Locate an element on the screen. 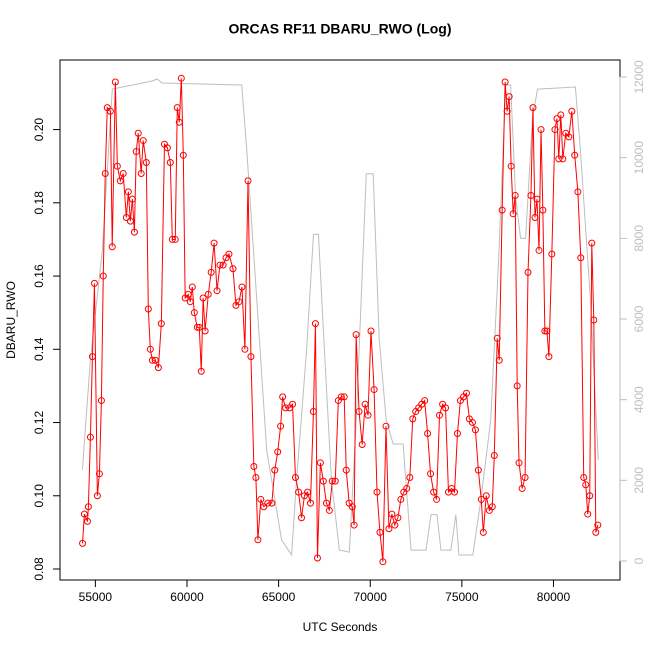  x-axis-label: UTC Seconds is located at coordinates (340, 627).